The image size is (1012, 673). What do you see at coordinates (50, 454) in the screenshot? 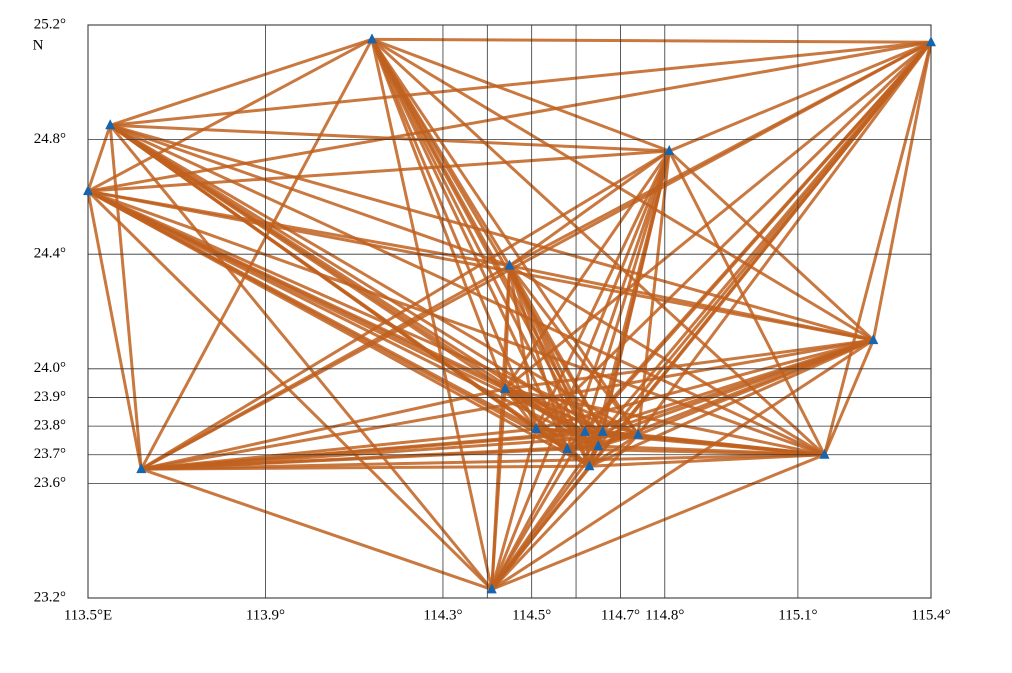
I see `y-tick-label: 23.7°` at bounding box center [50, 454].